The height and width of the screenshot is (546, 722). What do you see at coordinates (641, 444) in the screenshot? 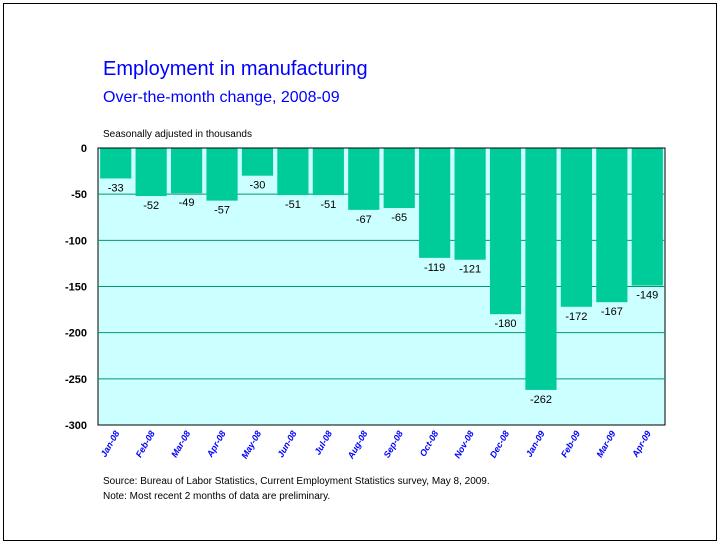
I see `x-tick-label: Apr-09` at bounding box center [641, 444].